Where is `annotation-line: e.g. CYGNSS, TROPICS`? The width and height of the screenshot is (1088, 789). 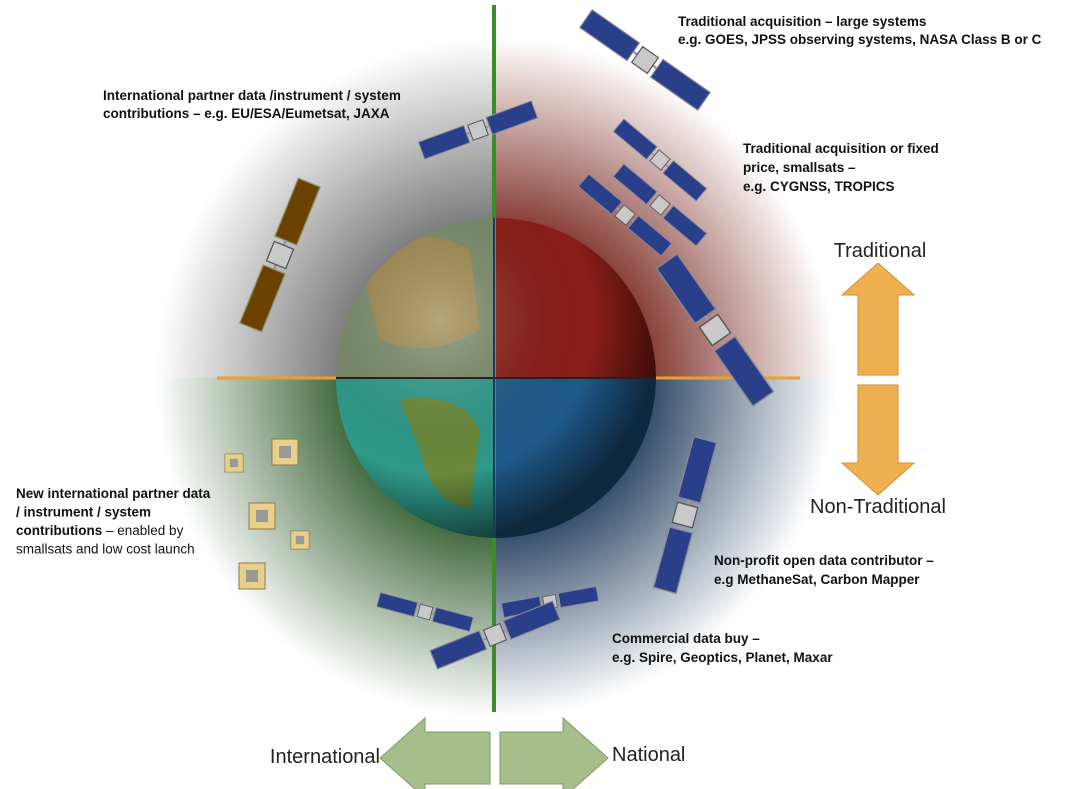 annotation-line: e.g. CYGNSS, TROPICS is located at coordinates (819, 186).